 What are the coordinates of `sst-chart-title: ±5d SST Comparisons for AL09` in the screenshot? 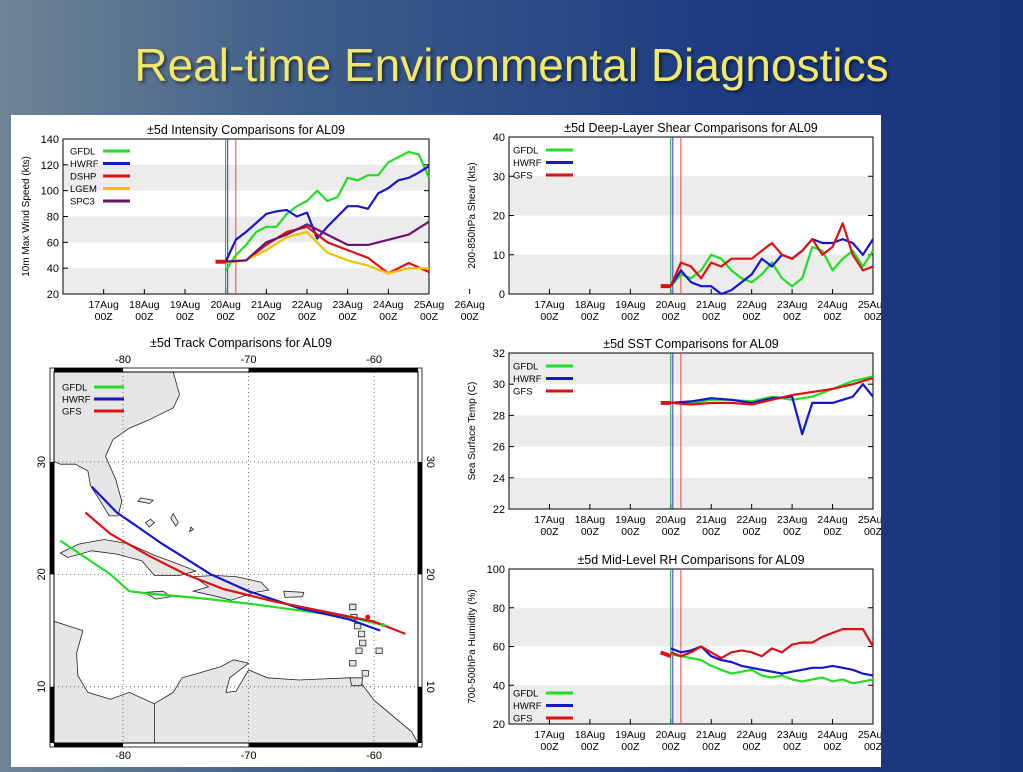 It's located at (691, 344).